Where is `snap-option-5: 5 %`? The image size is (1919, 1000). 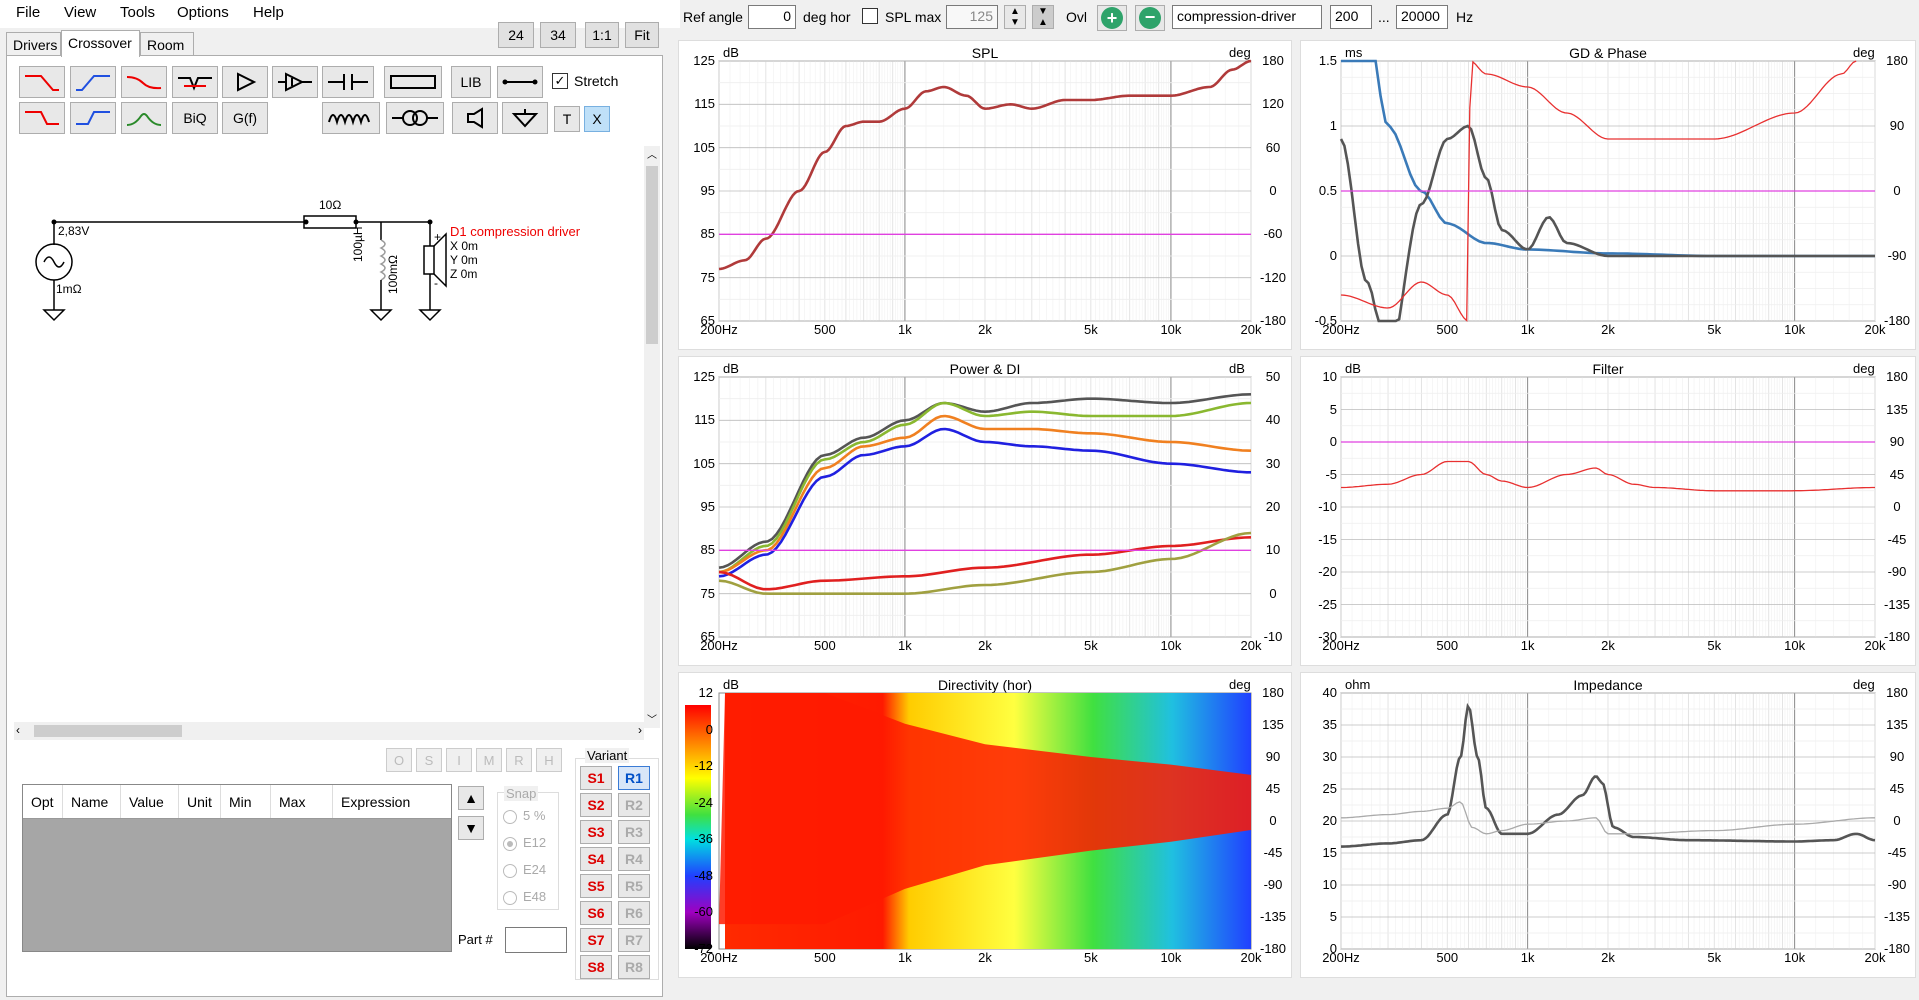
snap-option-5: 5 % is located at coordinates (524, 816).